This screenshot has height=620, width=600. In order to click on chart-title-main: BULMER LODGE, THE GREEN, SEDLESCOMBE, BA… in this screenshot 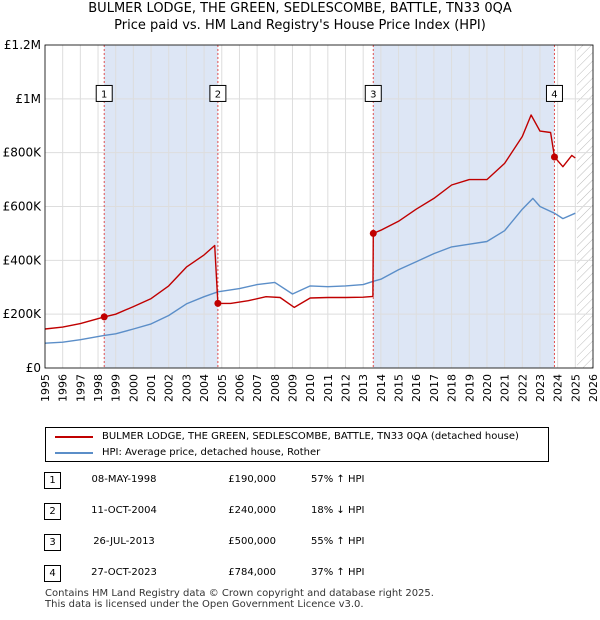, I will do `click(300, 8)`.